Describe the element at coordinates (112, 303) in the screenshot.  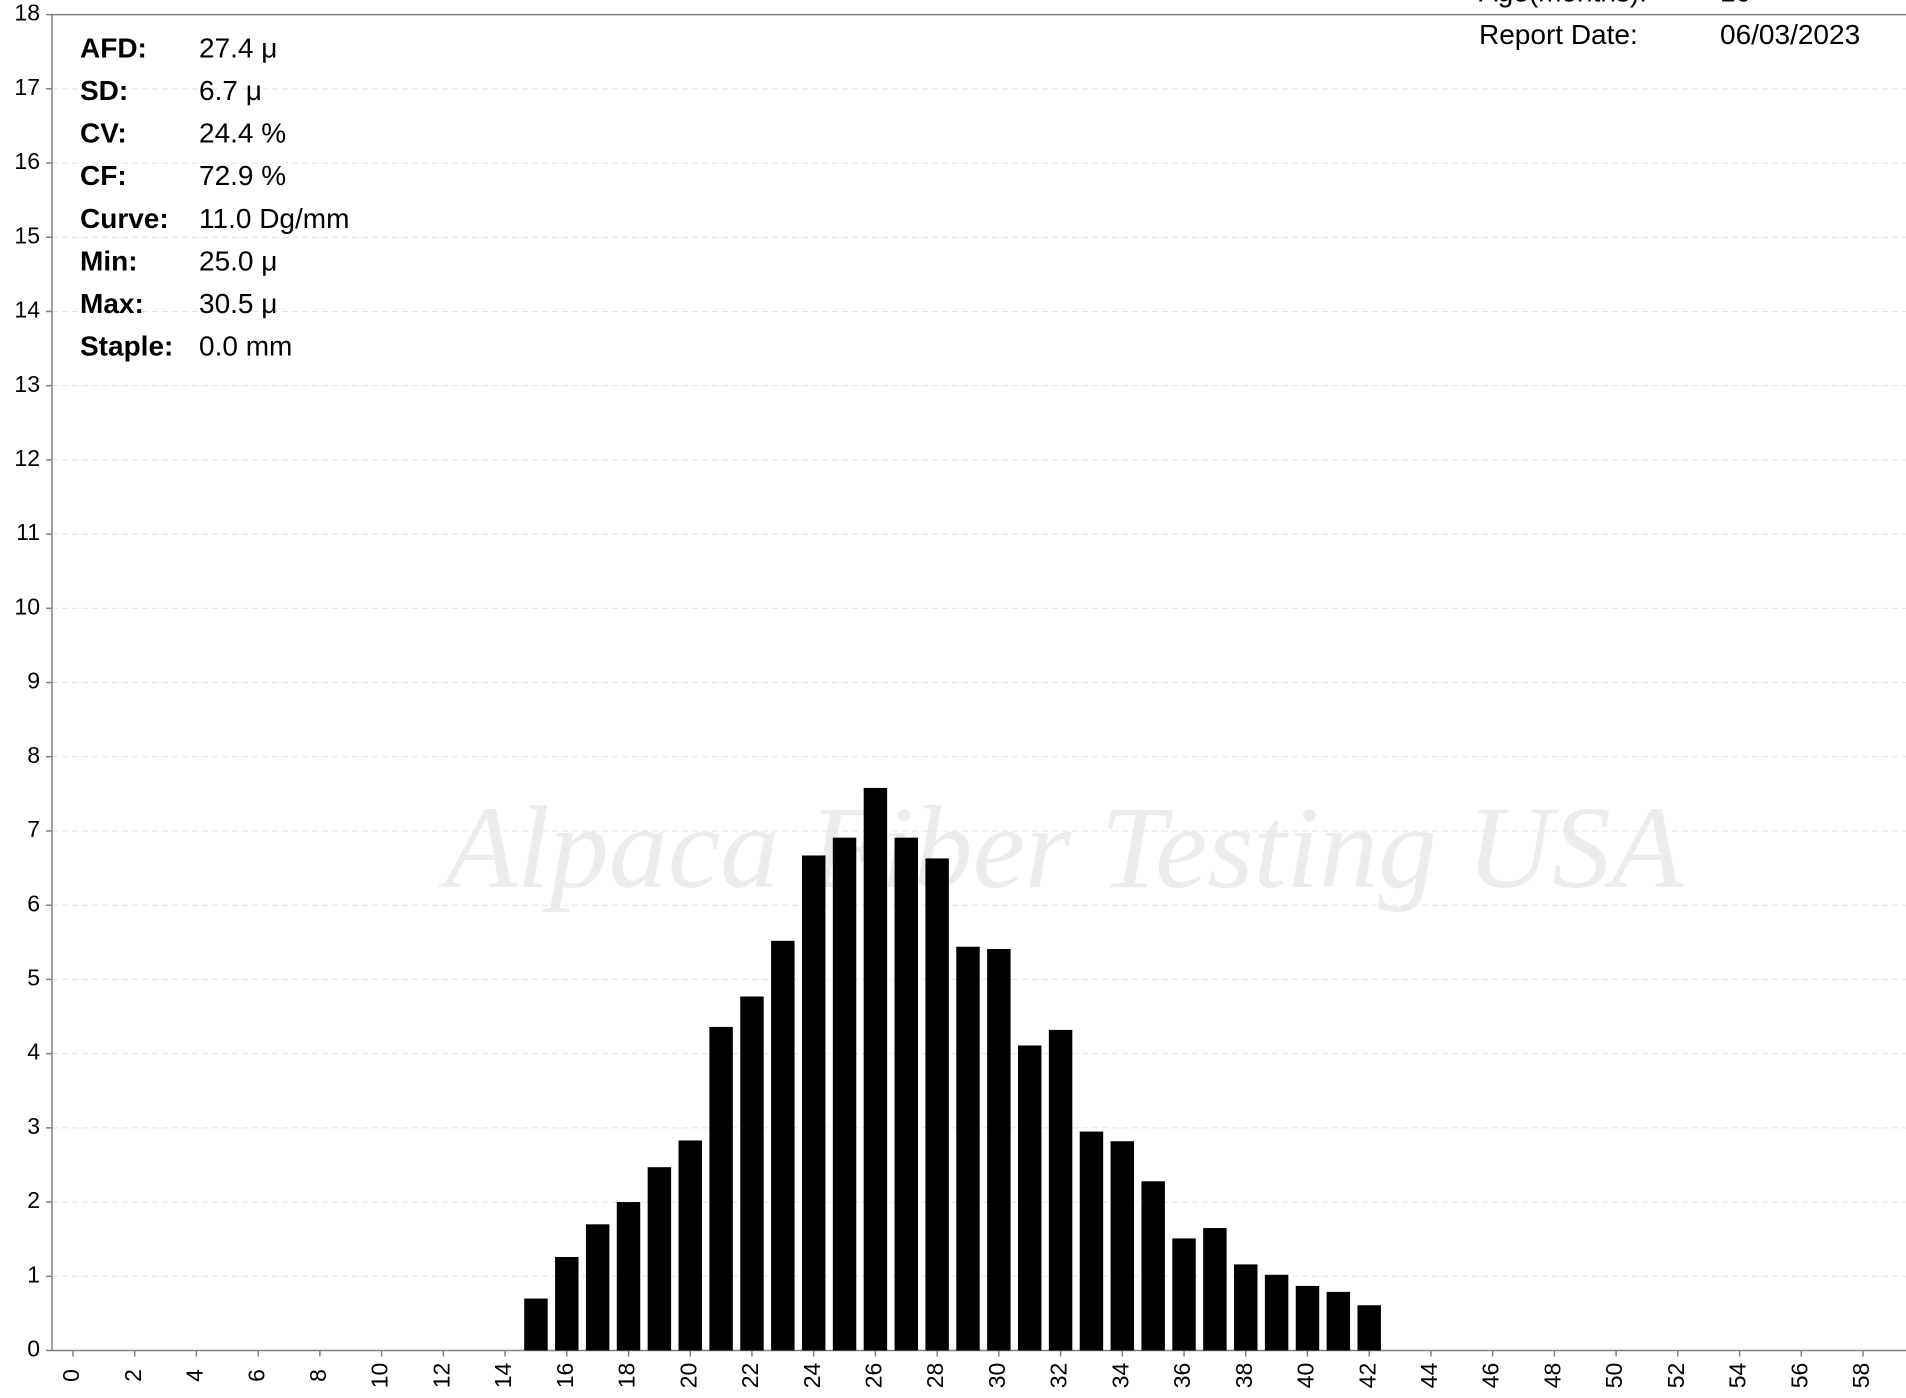
I see `stat-label: Max:` at that location.